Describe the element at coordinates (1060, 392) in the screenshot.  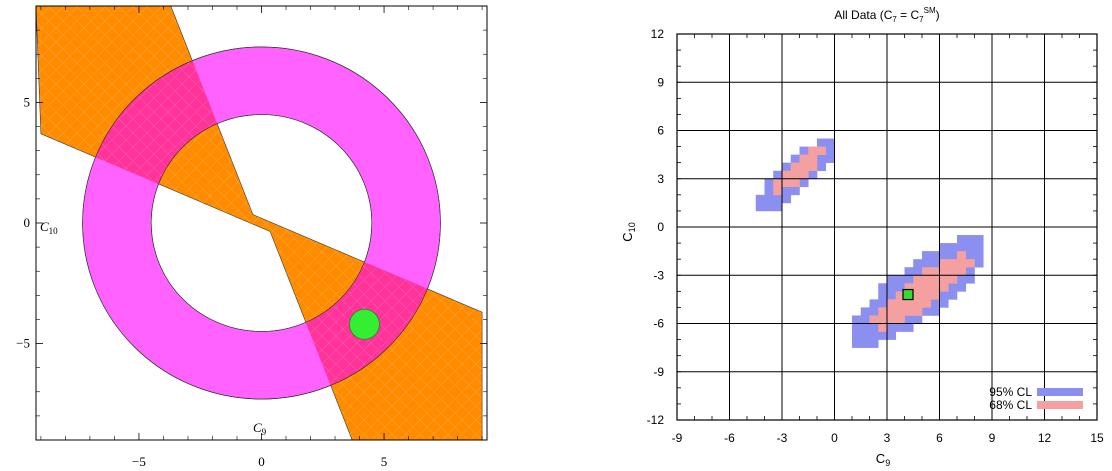
I see `legend-swatch` at that location.